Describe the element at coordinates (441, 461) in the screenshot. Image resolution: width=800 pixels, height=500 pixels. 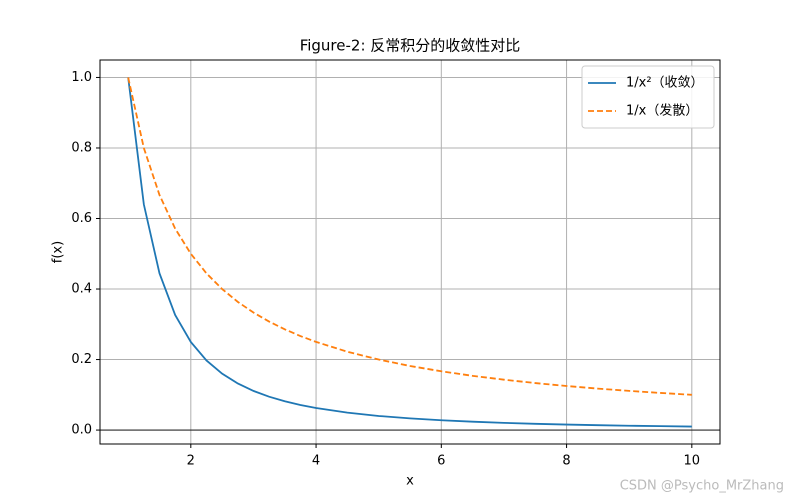
I see `x-tick-label: 6` at that location.